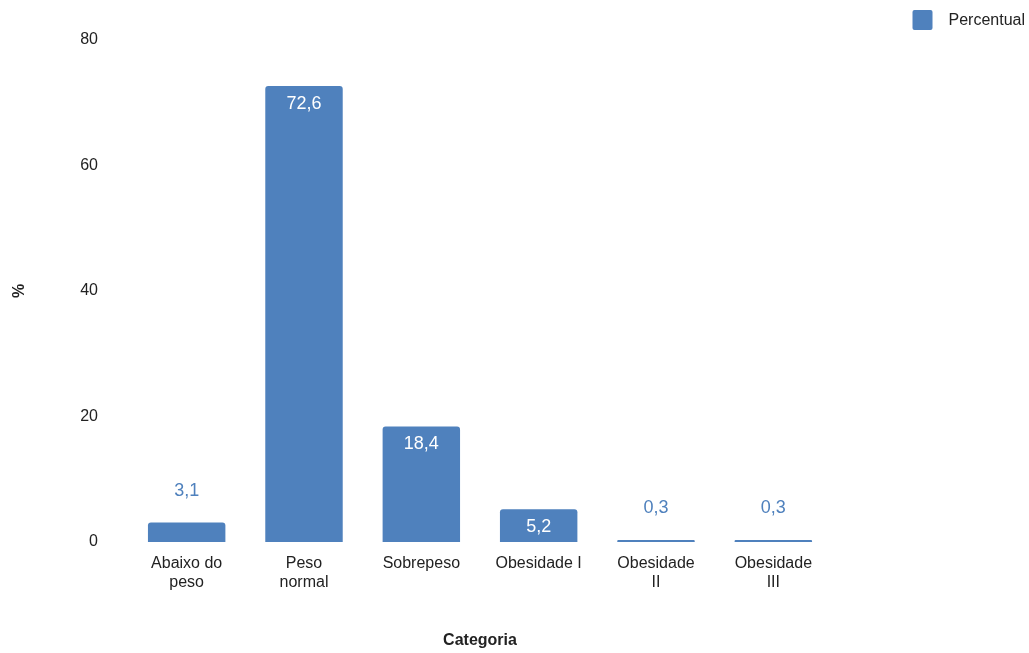 The image size is (1029, 653). Describe the element at coordinates (187, 572) in the screenshot. I see `x-tick-label: Abaixo do peso` at that location.